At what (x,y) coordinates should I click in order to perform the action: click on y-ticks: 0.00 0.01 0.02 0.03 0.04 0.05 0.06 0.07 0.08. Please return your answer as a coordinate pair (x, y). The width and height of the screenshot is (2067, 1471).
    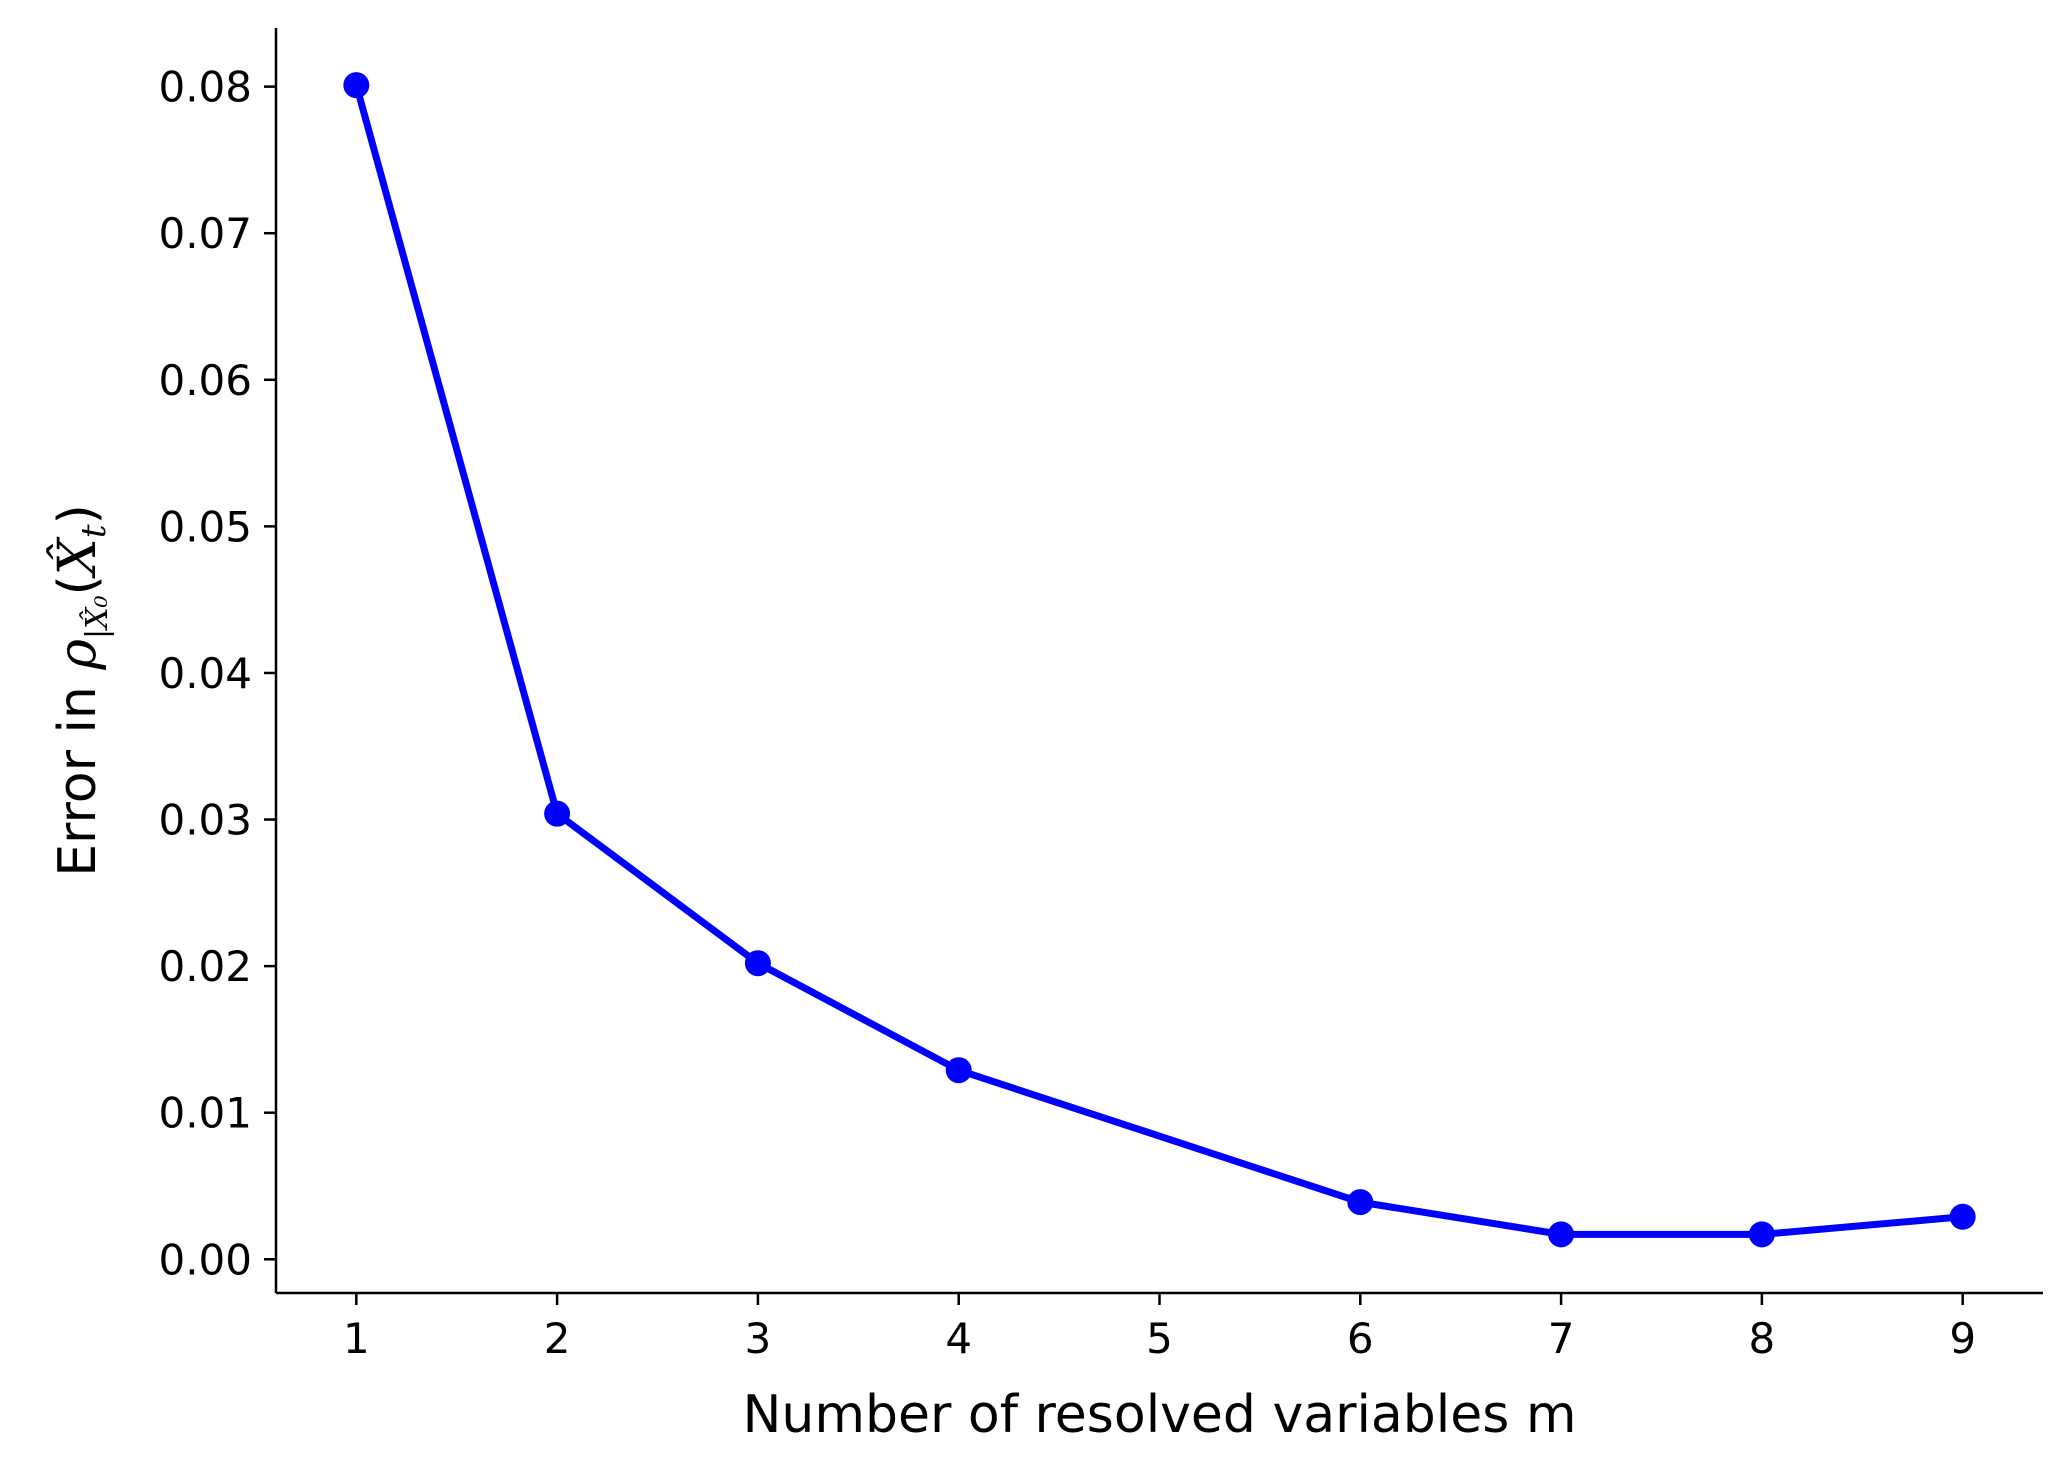
    Looking at the image, I should click on (217, 673).